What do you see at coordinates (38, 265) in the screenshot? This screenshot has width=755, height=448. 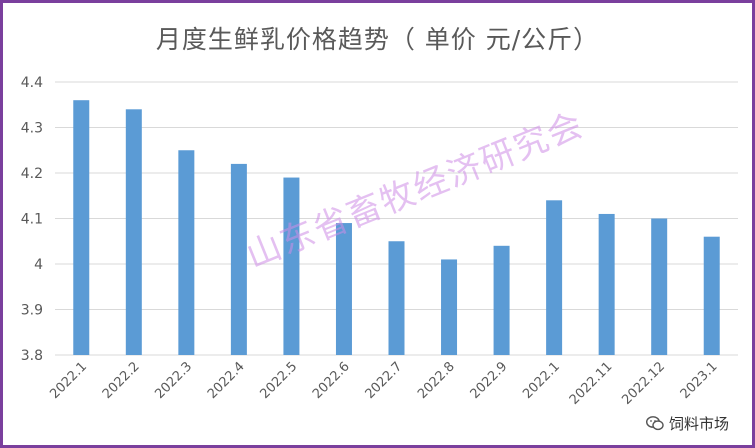 I see `y-tick-label: 4` at bounding box center [38, 265].